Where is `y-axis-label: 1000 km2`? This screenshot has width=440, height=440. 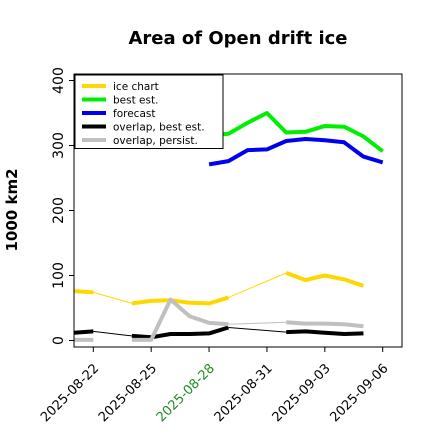 y-axis-label: 1000 km2 is located at coordinates (12, 209).